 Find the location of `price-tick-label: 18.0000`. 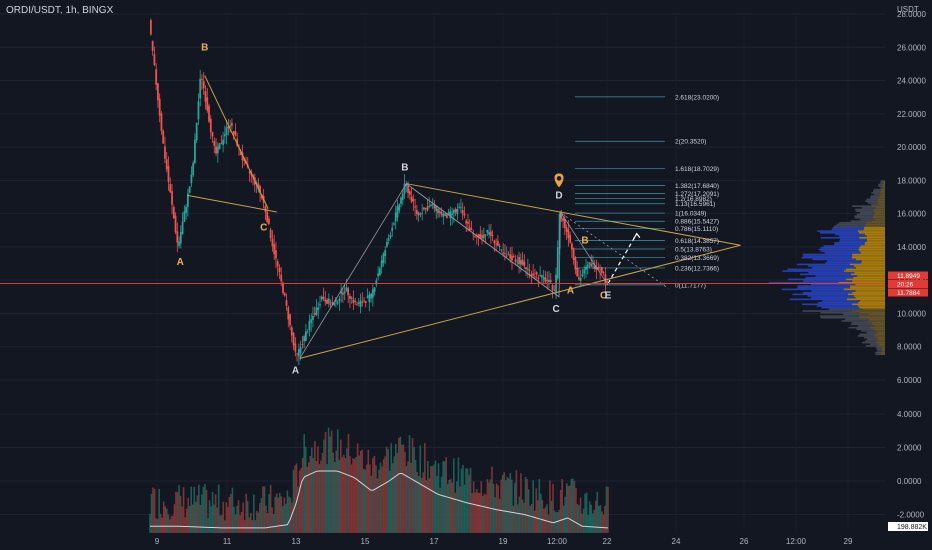

price-tick-label: 18.0000 is located at coordinates (911, 180).